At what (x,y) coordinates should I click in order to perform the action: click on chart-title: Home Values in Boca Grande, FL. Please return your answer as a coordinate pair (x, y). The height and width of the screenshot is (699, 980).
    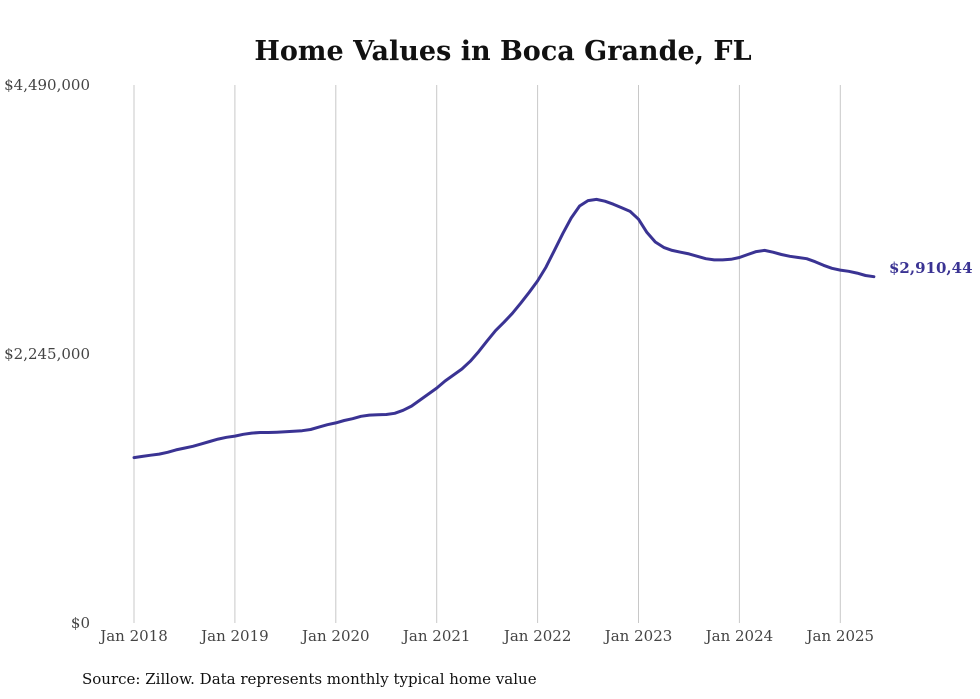
    Looking at the image, I should click on (502, 51).